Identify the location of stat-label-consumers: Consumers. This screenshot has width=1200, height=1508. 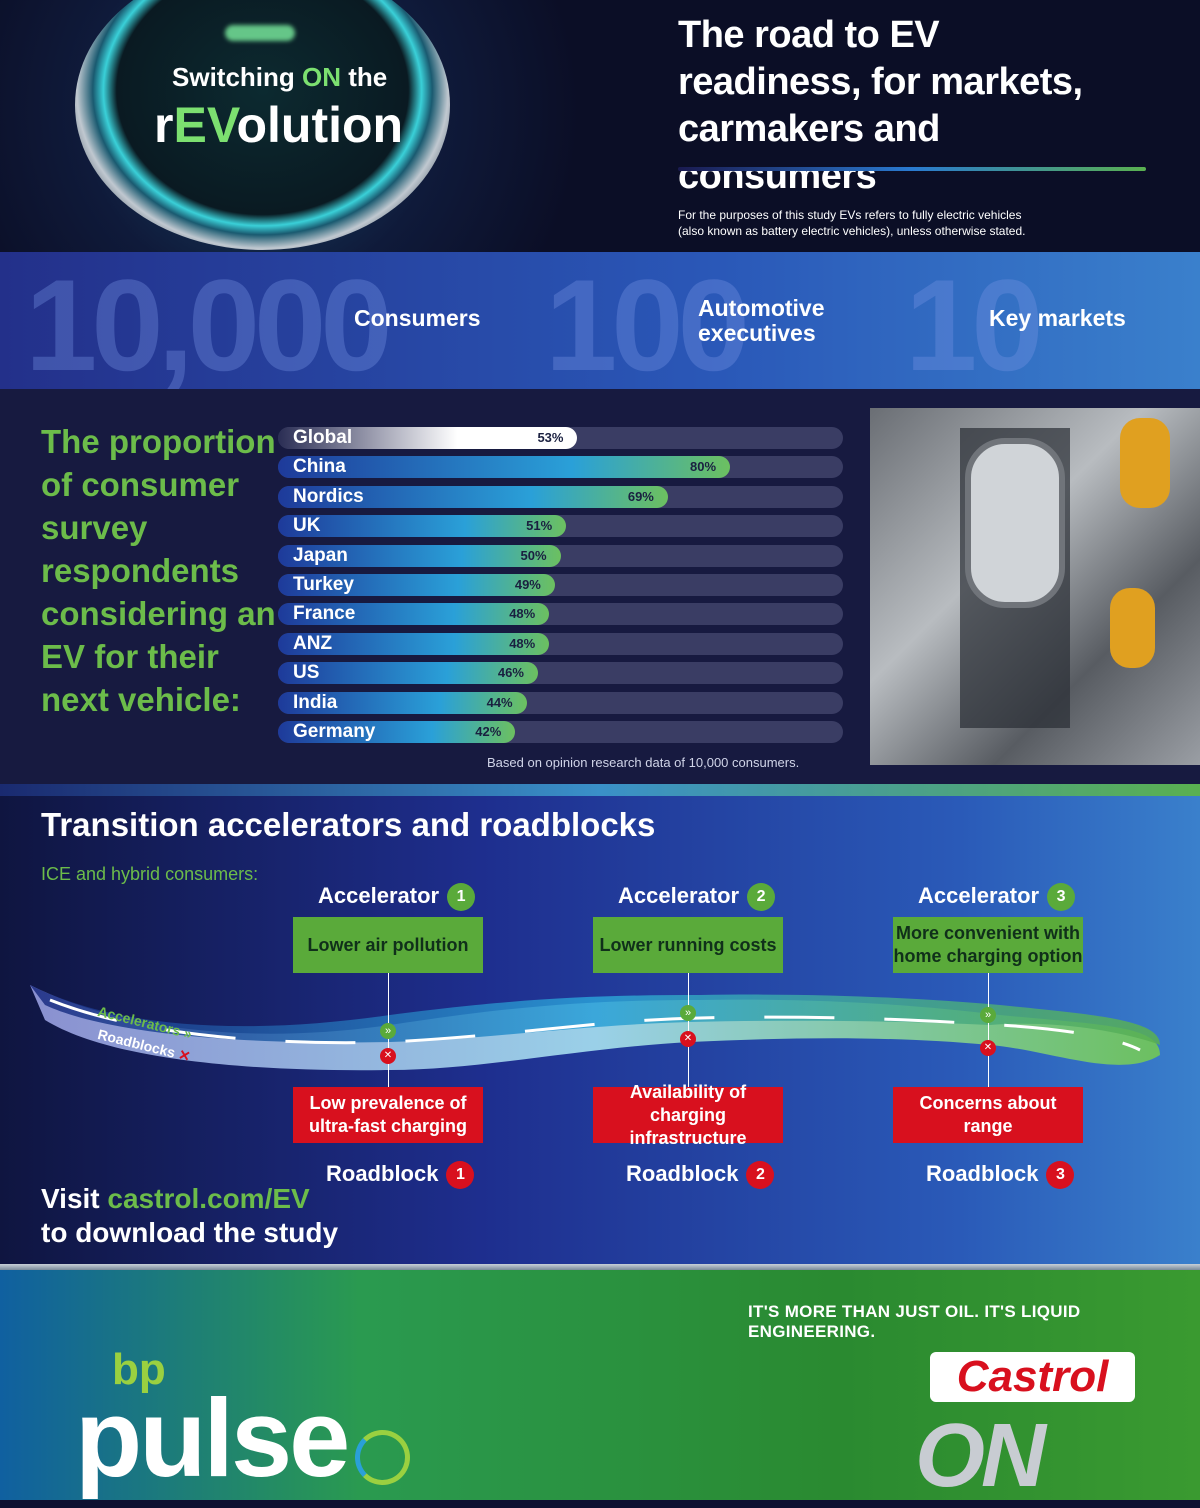
(417, 318).